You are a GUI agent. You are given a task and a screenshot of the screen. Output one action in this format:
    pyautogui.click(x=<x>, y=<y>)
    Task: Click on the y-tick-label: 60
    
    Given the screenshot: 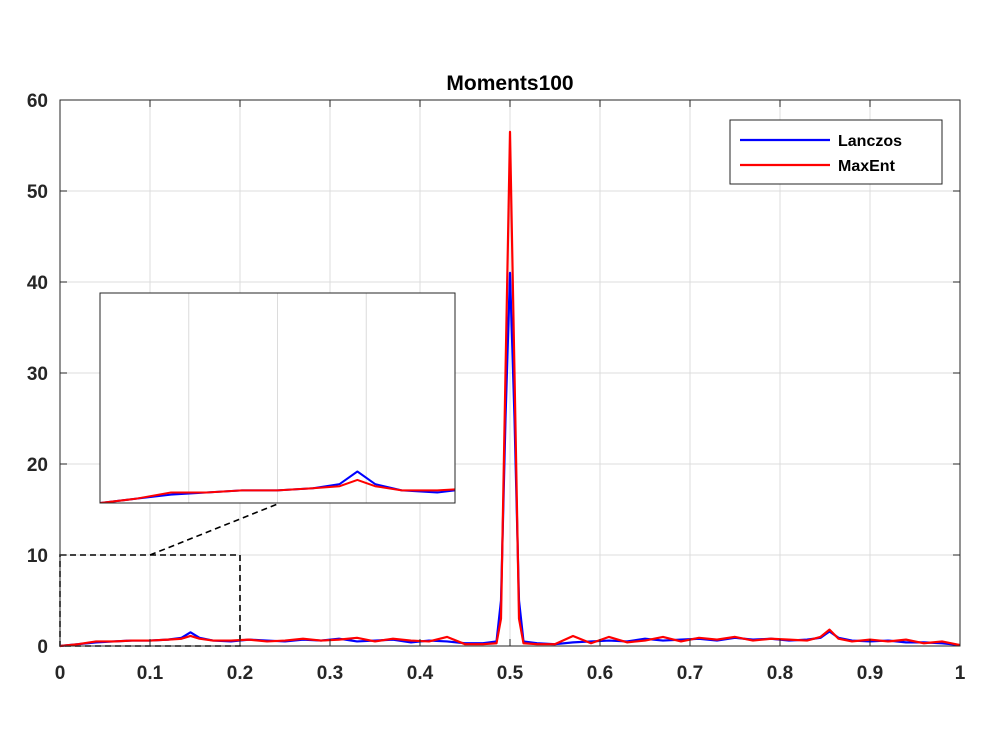 What is the action you would take?
    pyautogui.click(x=37, y=101)
    